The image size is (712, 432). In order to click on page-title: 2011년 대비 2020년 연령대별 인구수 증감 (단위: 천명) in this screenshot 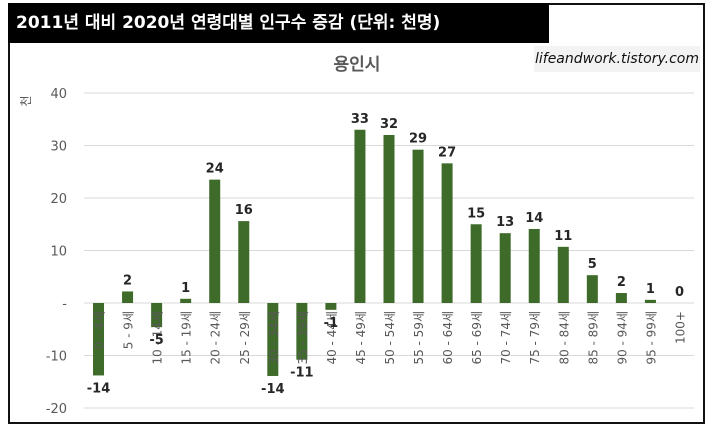, I will do `click(278, 23)`.